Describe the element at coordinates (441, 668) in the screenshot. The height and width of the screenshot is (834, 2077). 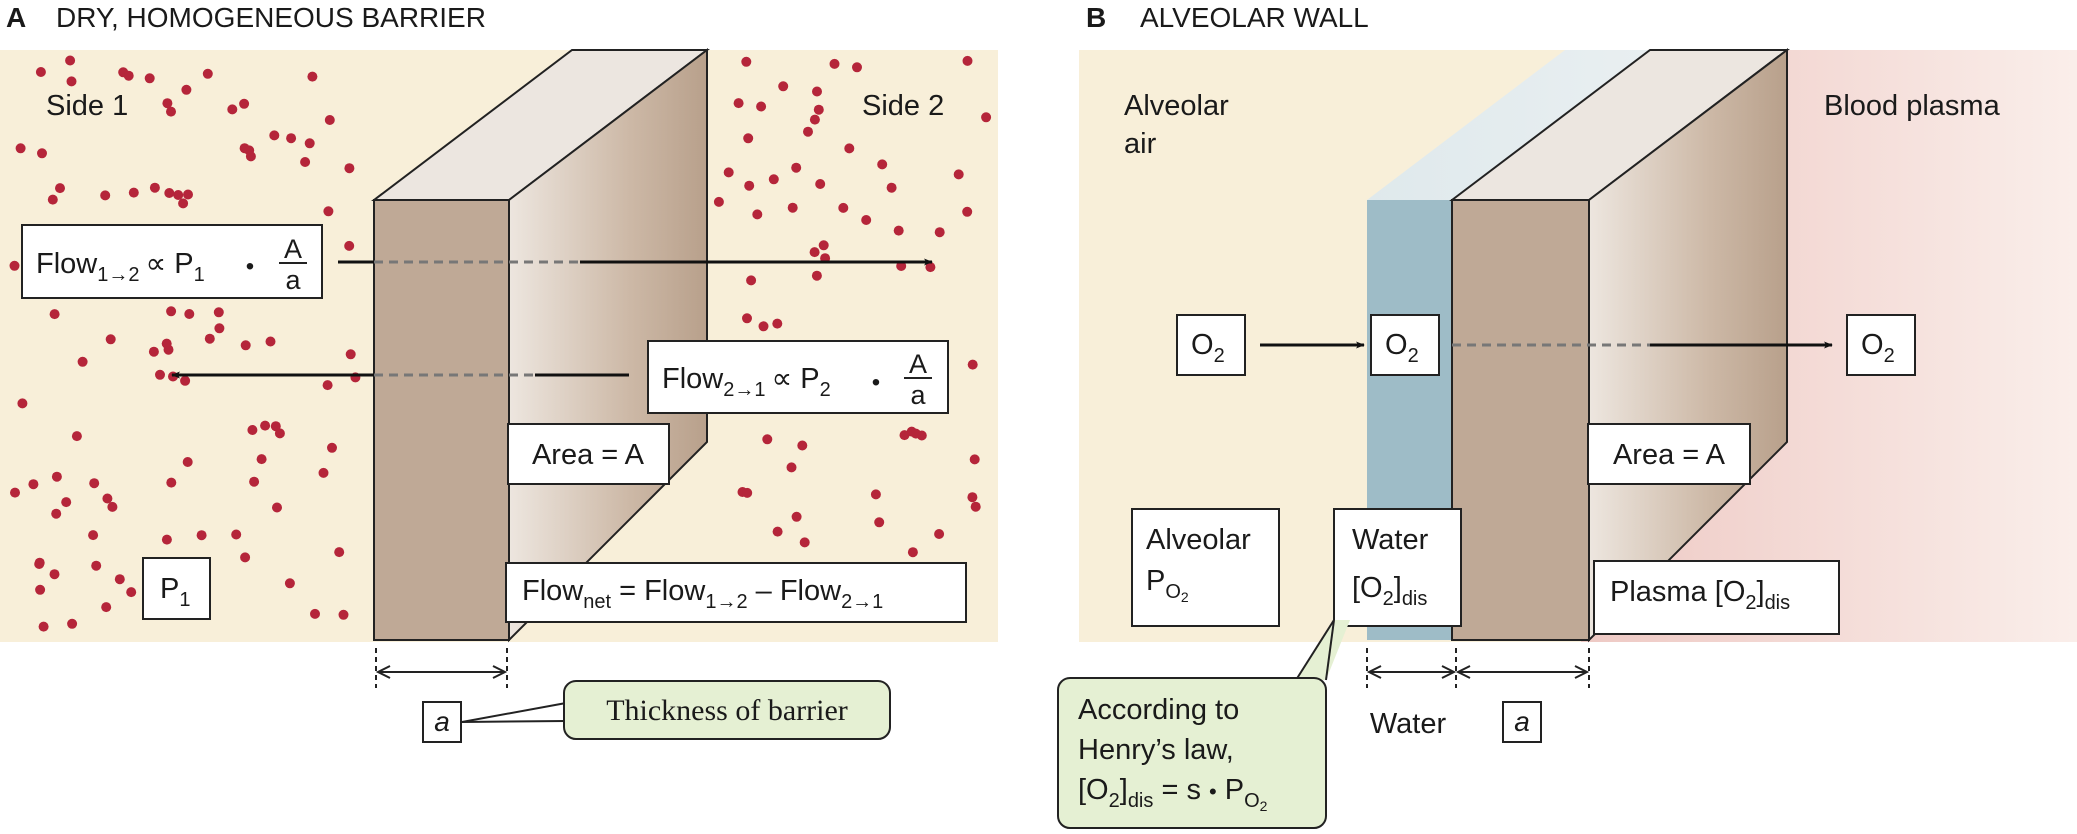
I see `thickness-dimension` at that location.